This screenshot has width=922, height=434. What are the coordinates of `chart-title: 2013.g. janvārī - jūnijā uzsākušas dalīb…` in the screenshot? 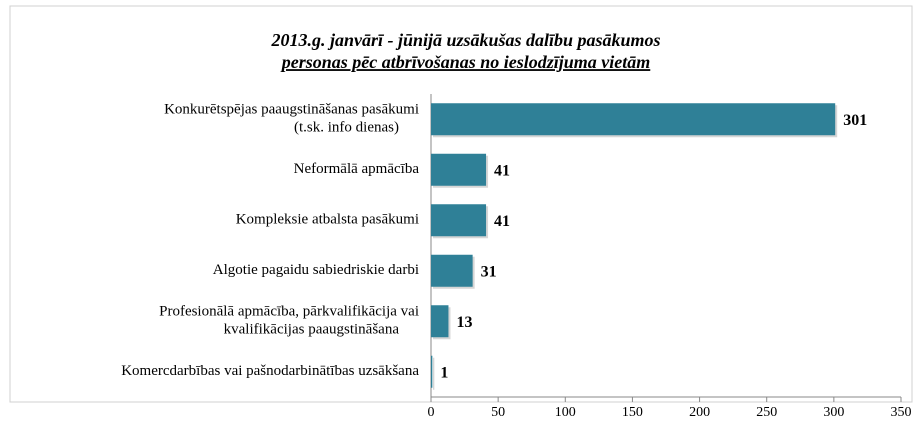 It's located at (465, 40).